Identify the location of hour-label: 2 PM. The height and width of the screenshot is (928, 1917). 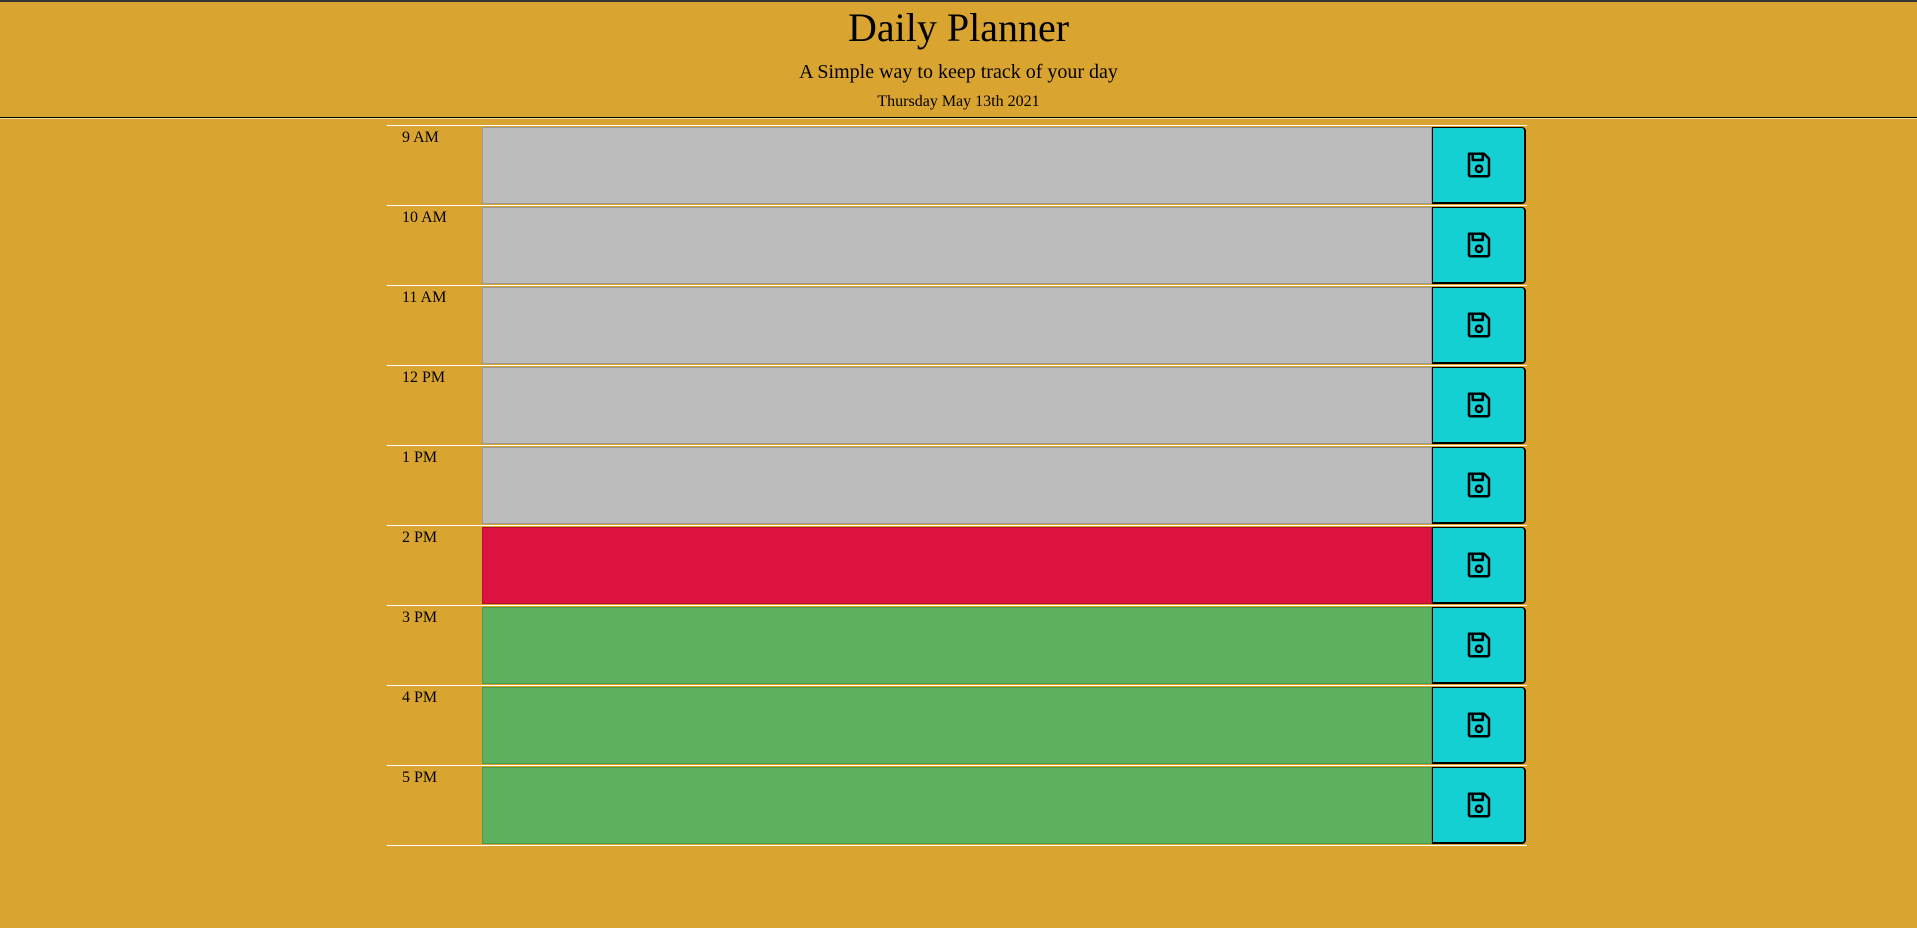
(420, 537).